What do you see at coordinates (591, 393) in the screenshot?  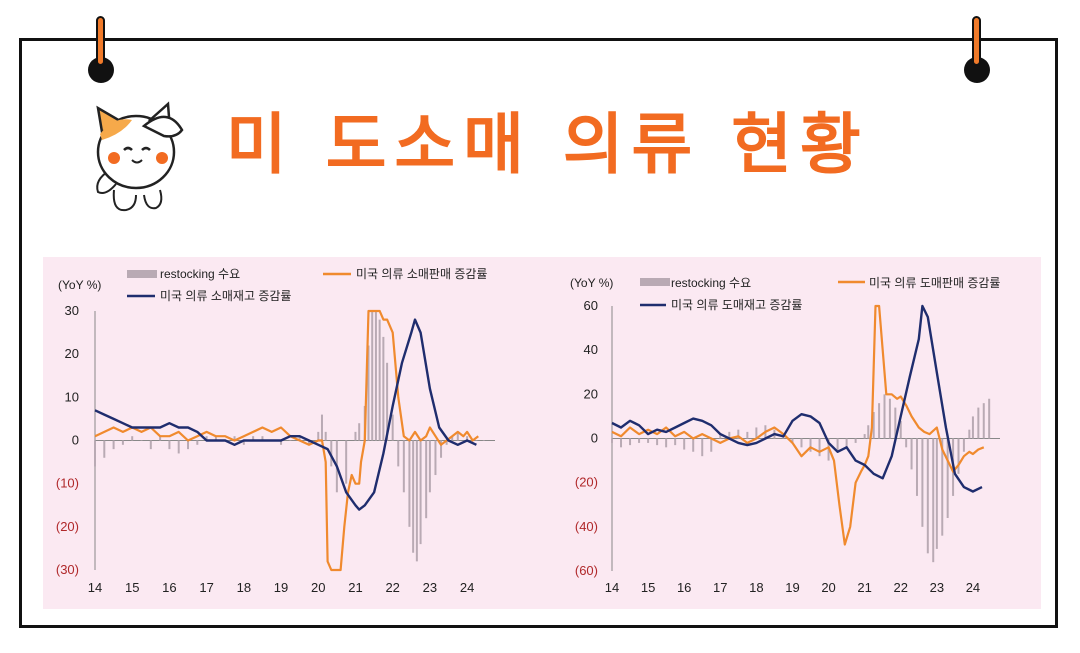 I see `y-tick-label: 20` at bounding box center [591, 393].